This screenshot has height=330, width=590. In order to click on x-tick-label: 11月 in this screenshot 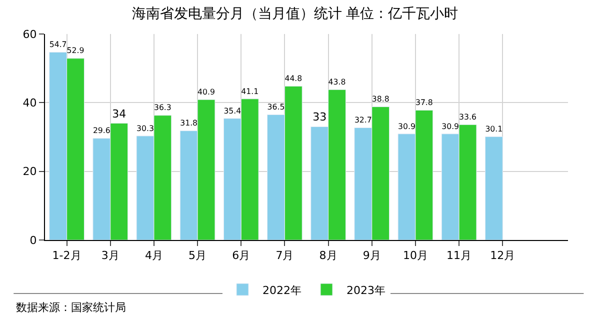, I will do `click(459, 255)`.